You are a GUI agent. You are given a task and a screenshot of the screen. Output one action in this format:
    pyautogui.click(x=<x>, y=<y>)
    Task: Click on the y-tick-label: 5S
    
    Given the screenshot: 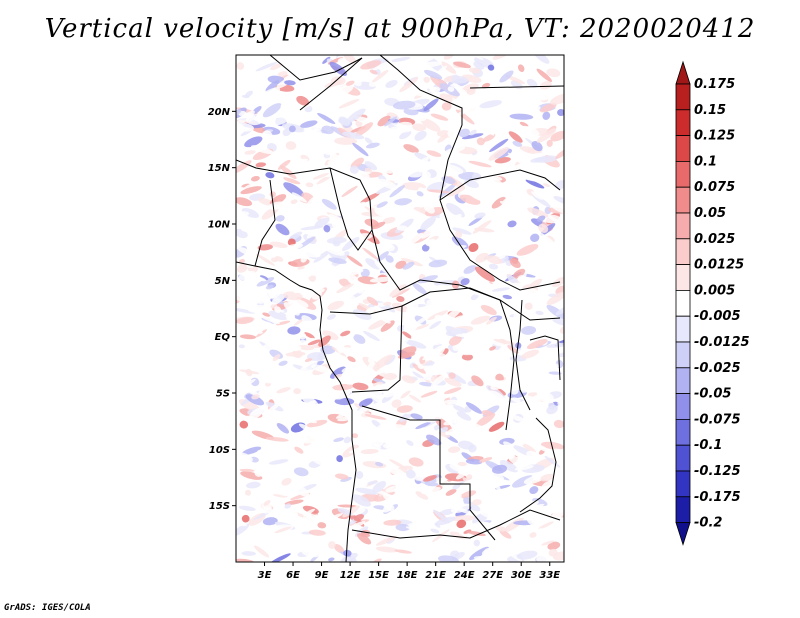 What is the action you would take?
    pyautogui.click(x=223, y=394)
    